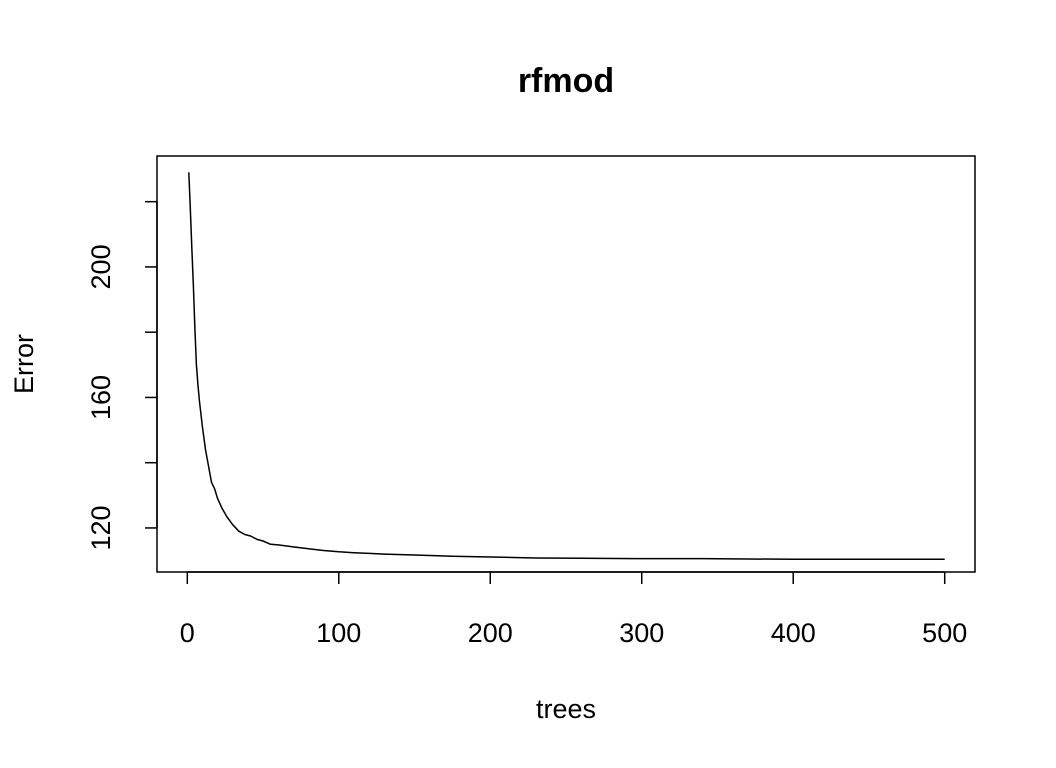  I want to click on y-axis: 120 160 200, so click(122, 375).